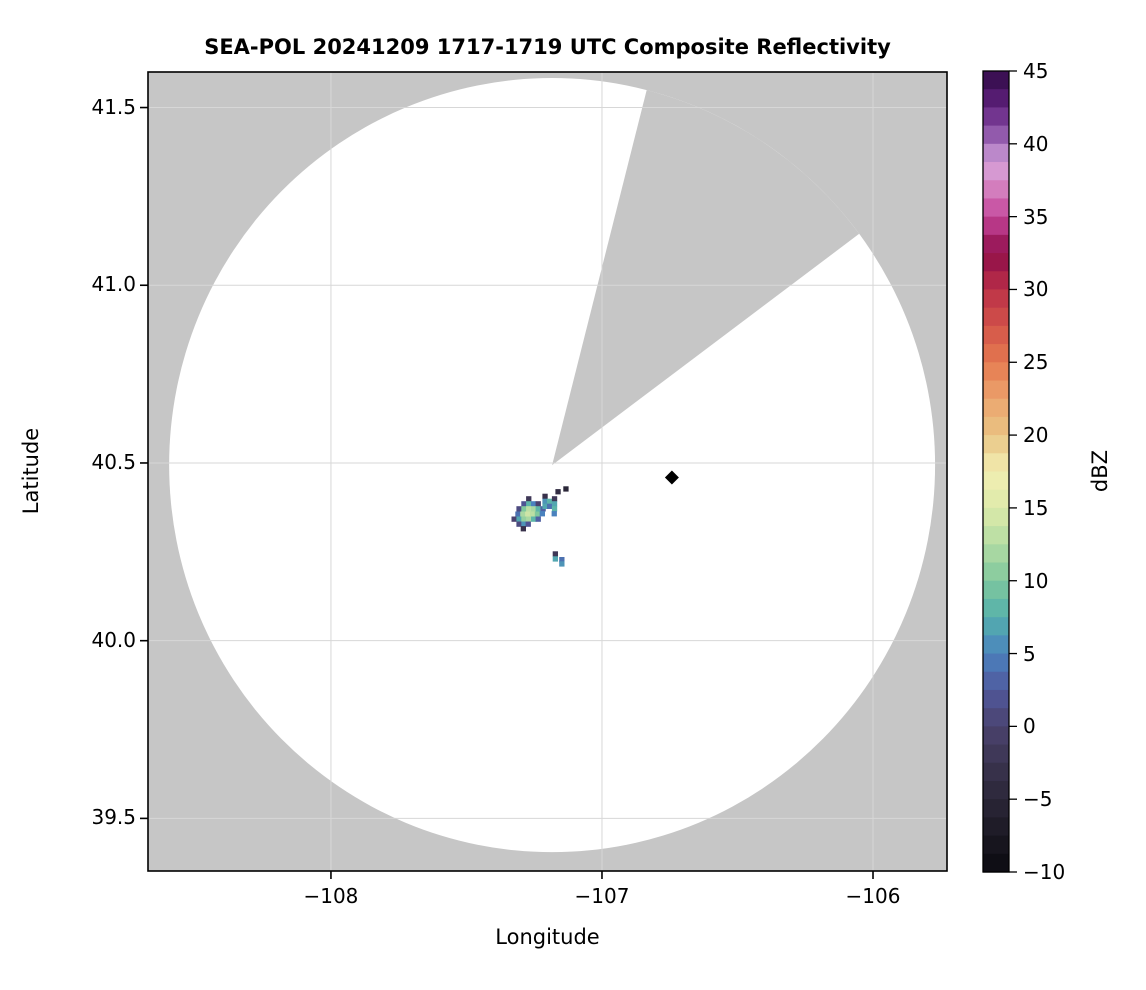 This screenshot has height=990, width=1146. Describe the element at coordinates (1036, 362) in the screenshot. I see `colorbar-tick-label: 25` at that location.